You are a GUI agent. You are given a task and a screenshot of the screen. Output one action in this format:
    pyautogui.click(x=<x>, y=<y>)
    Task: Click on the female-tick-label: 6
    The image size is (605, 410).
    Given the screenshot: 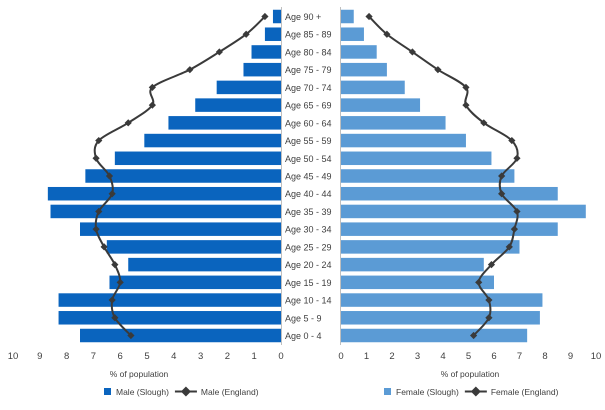 What is the action you would take?
    pyautogui.click(x=493, y=356)
    